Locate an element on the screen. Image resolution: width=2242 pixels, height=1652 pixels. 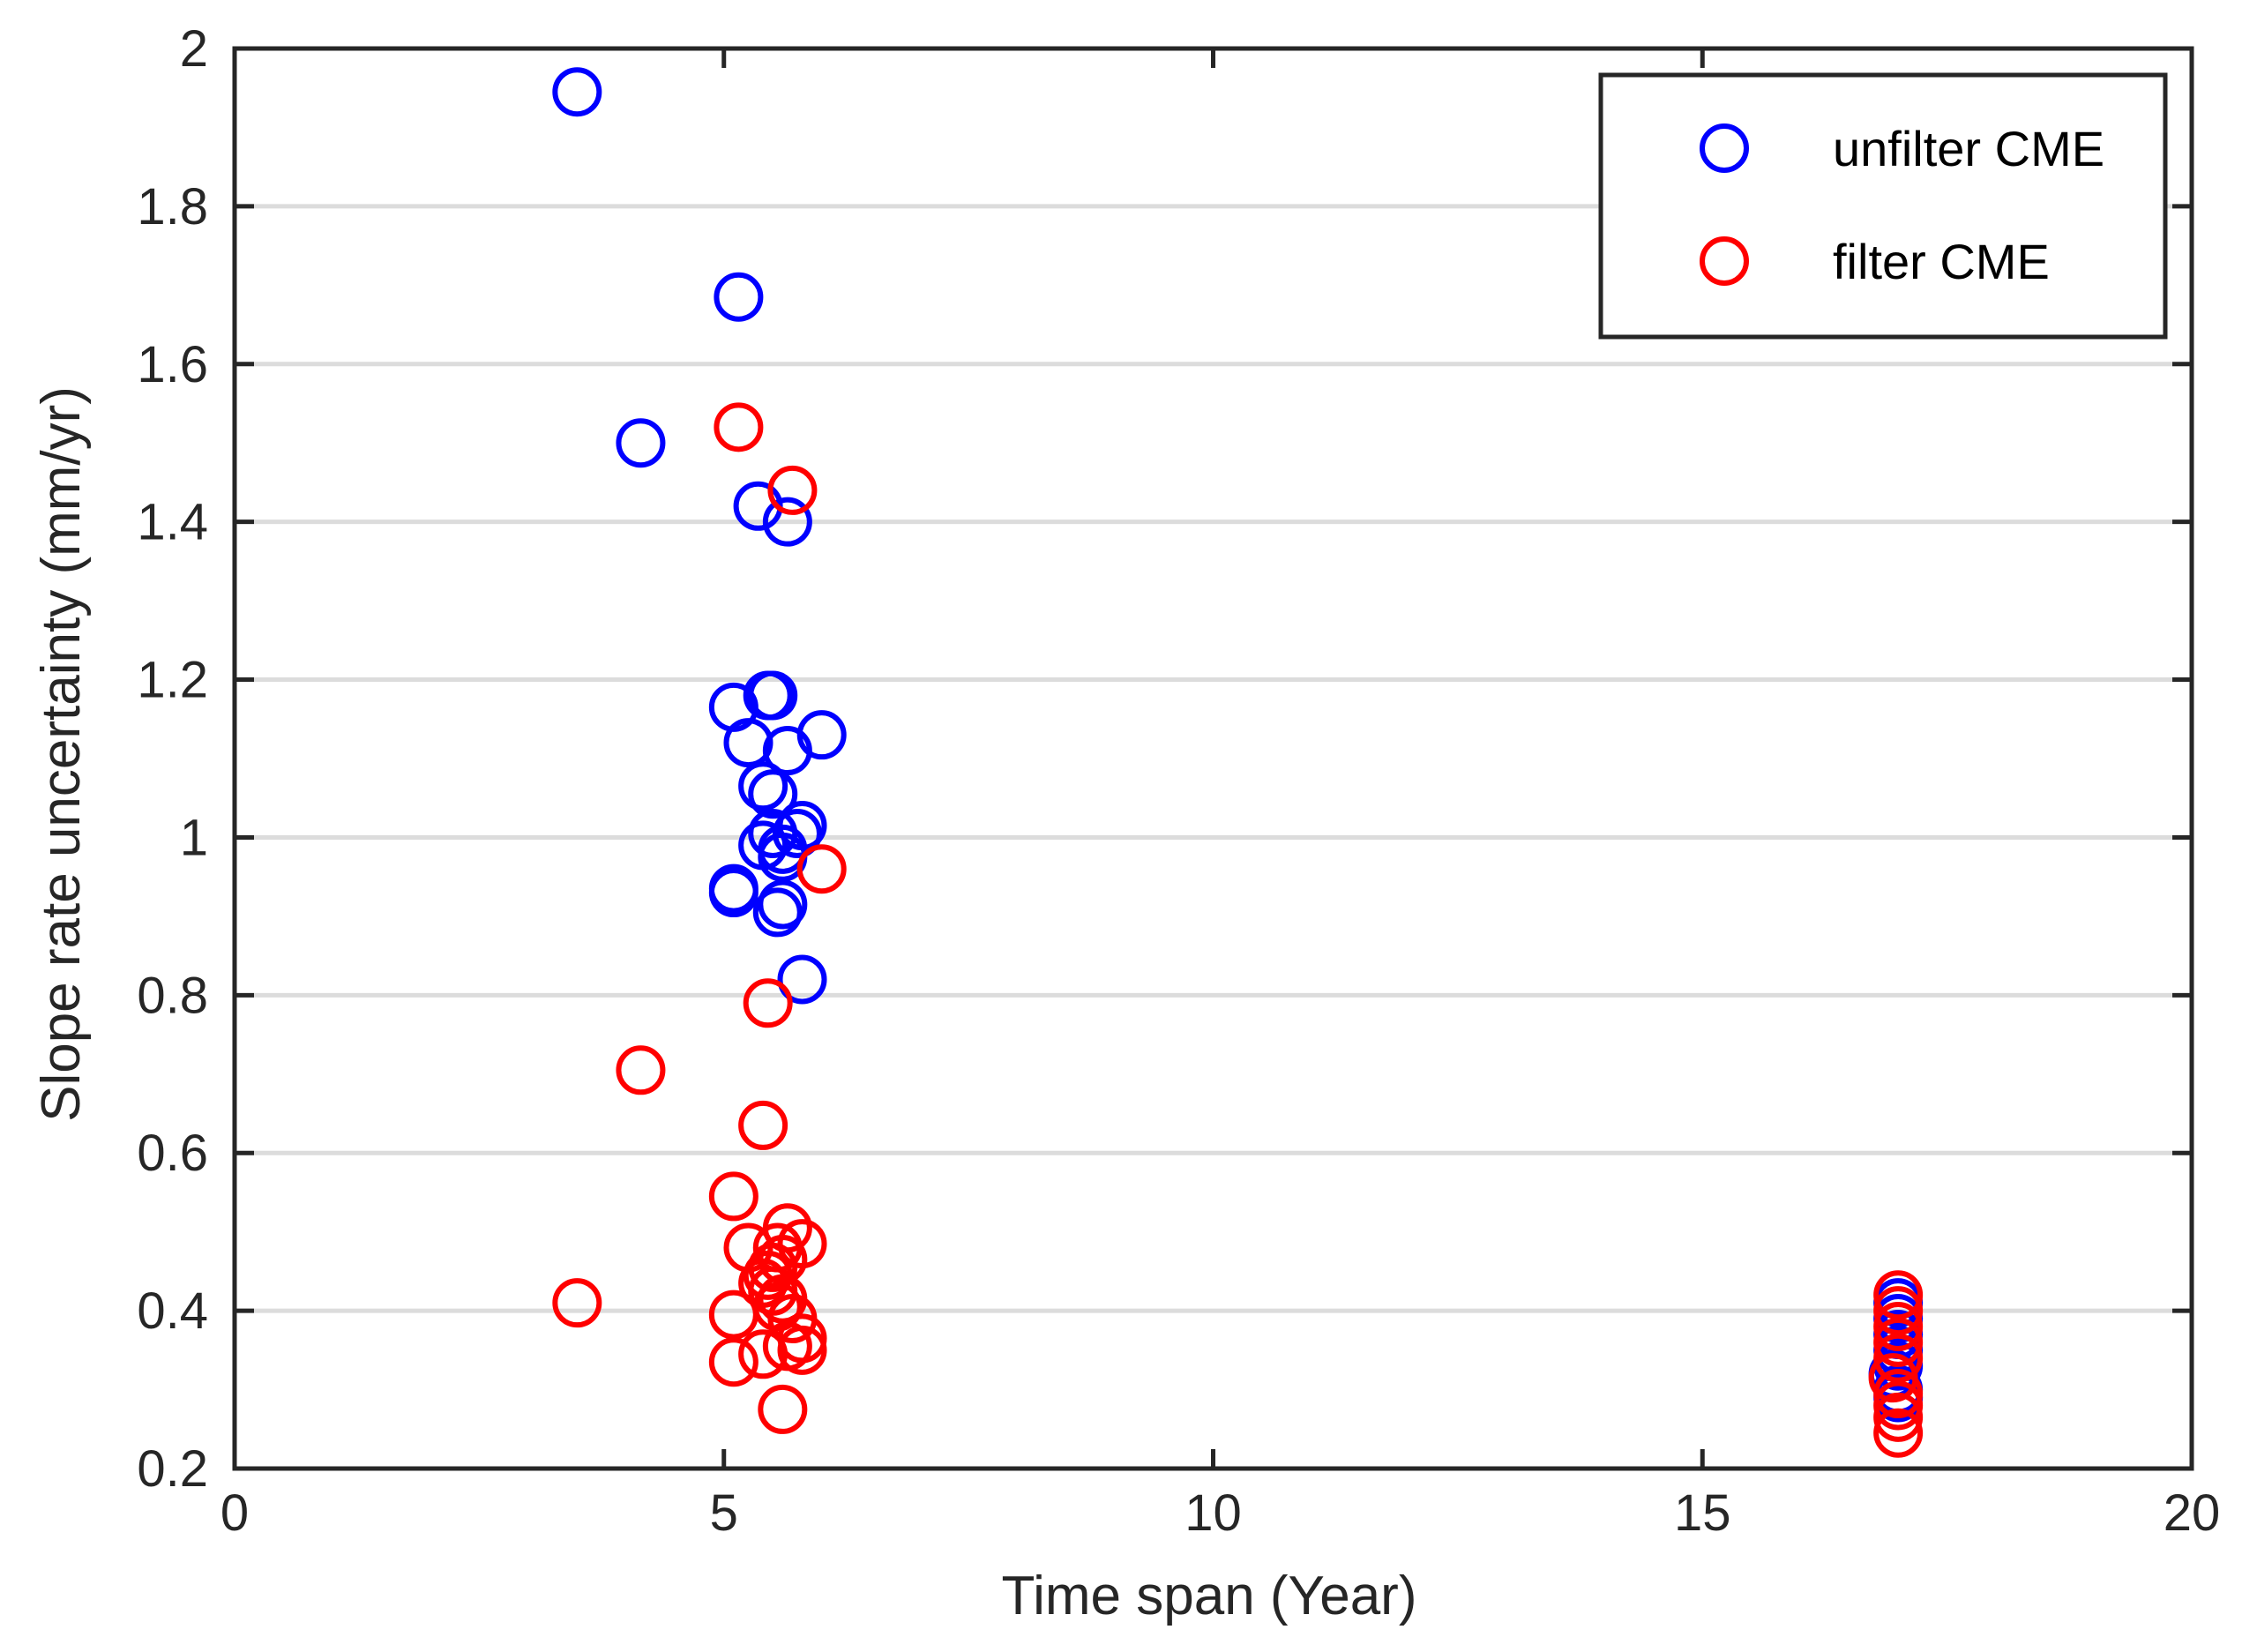
y-tick-label: 1.4 is located at coordinates (172, 522).